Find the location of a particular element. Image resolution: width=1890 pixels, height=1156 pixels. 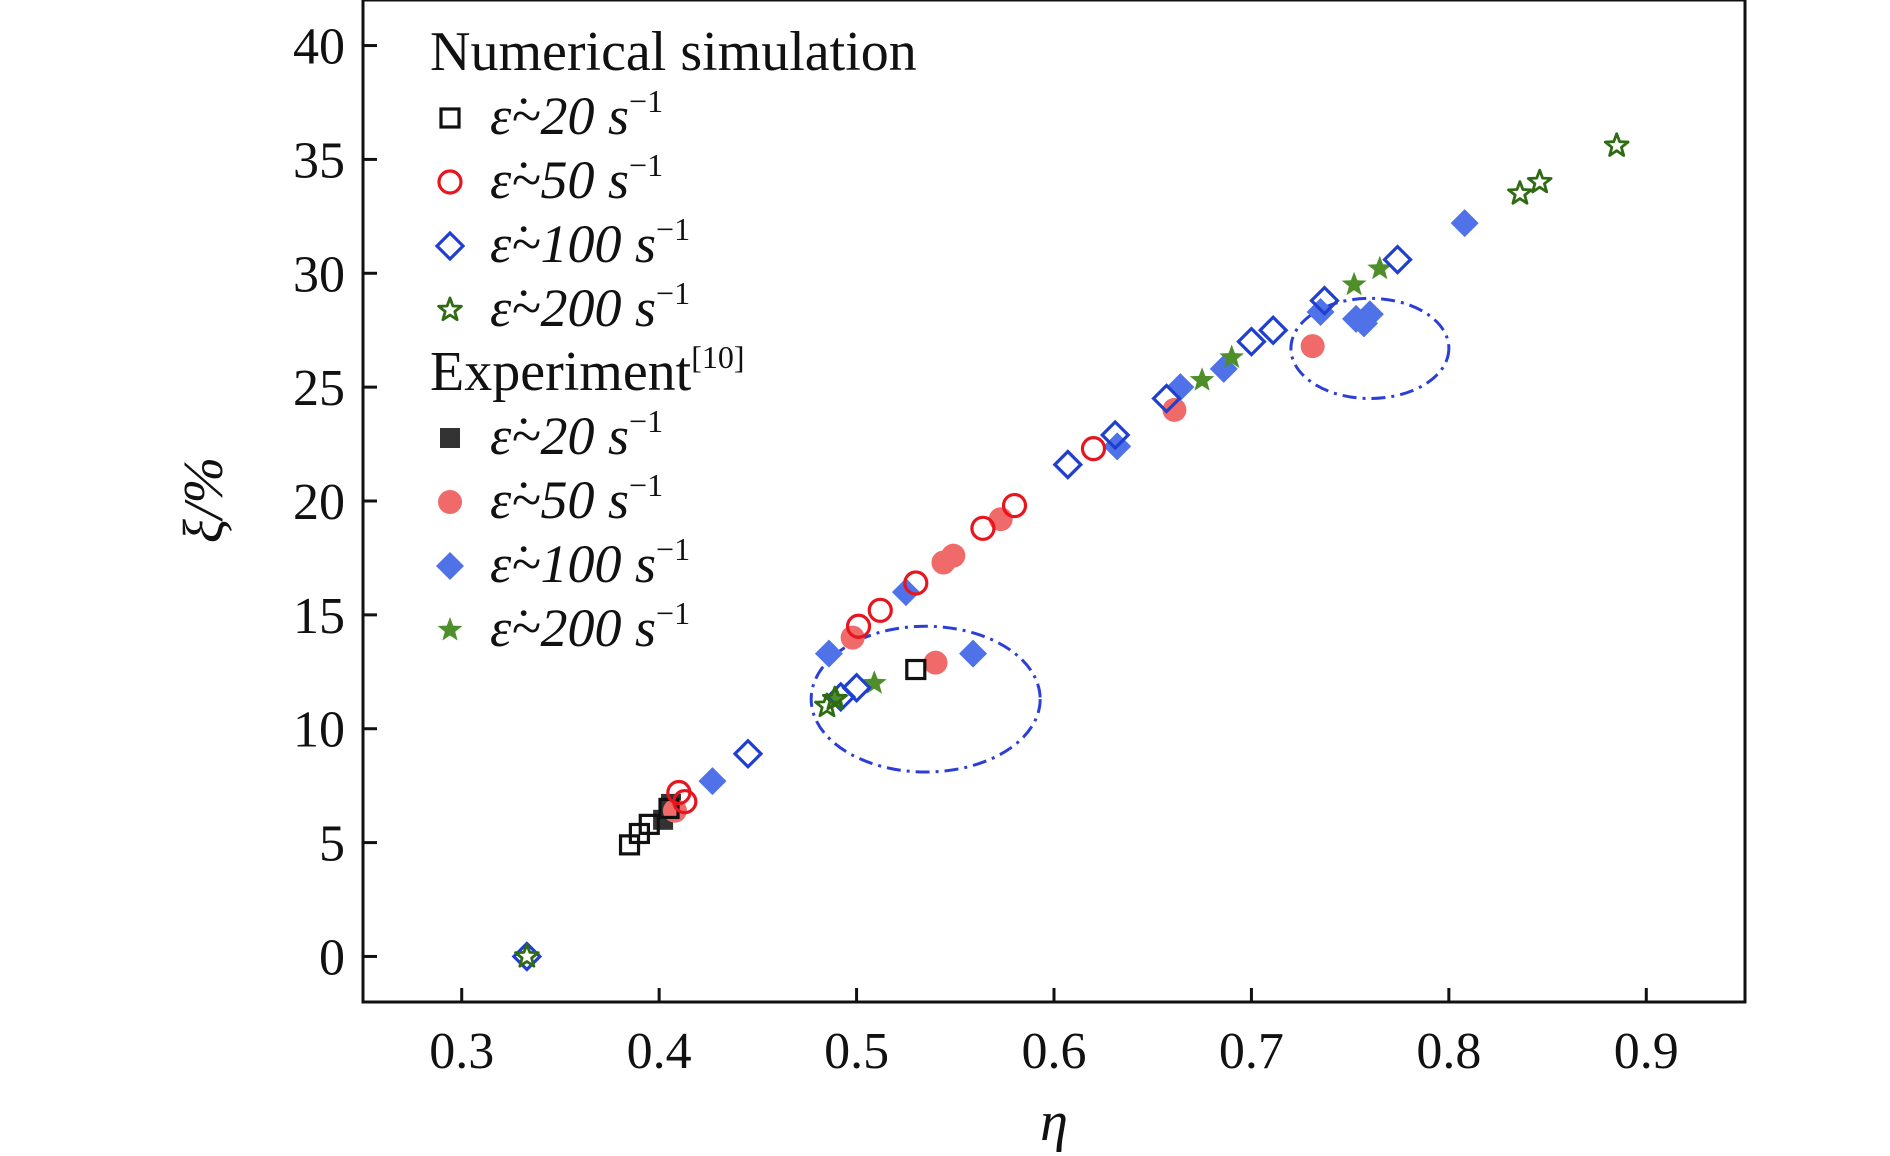

legend-group-title: Numerical simulation is located at coordinates (673, 52).